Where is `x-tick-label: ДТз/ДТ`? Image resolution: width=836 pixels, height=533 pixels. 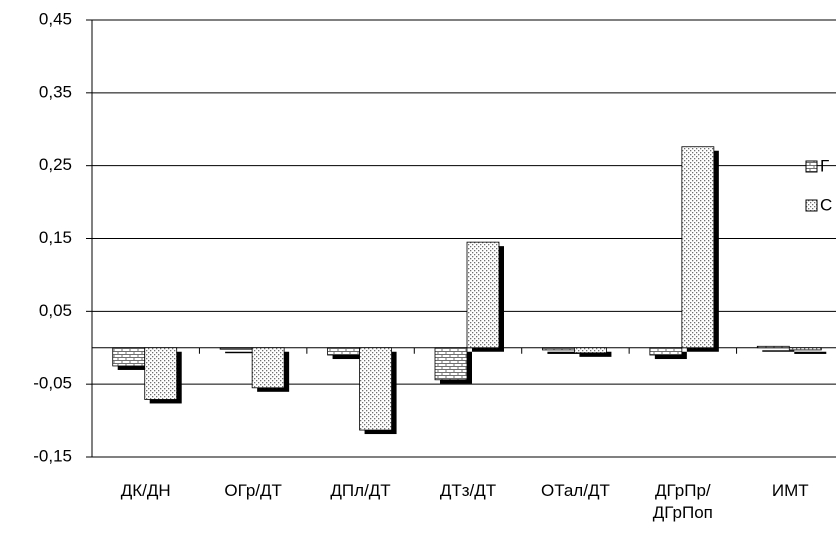
x-tick-label: ДТз/ДТ is located at coordinates (468, 490).